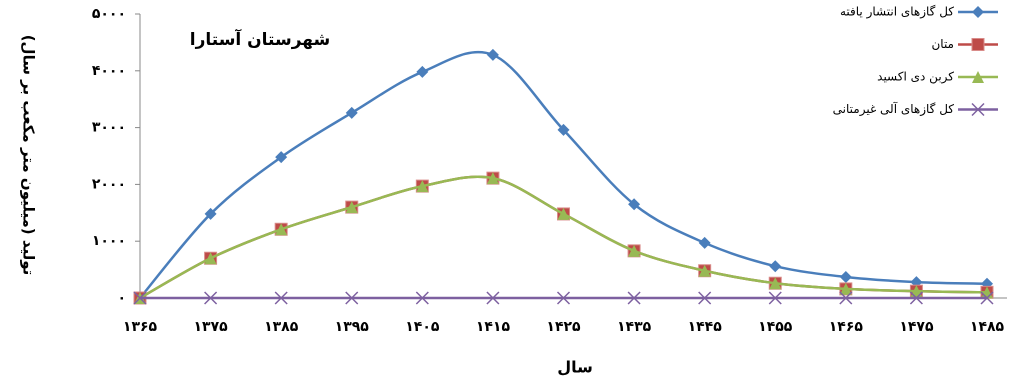 This screenshot has width=1030, height=382. I want to click on x-tick-label: ۱۴۸۵, so click(987, 327).